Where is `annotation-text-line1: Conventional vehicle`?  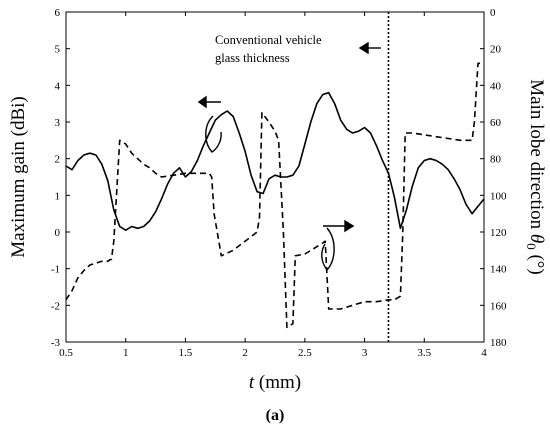 annotation-text-line1: Conventional vehicle is located at coordinates (268, 40).